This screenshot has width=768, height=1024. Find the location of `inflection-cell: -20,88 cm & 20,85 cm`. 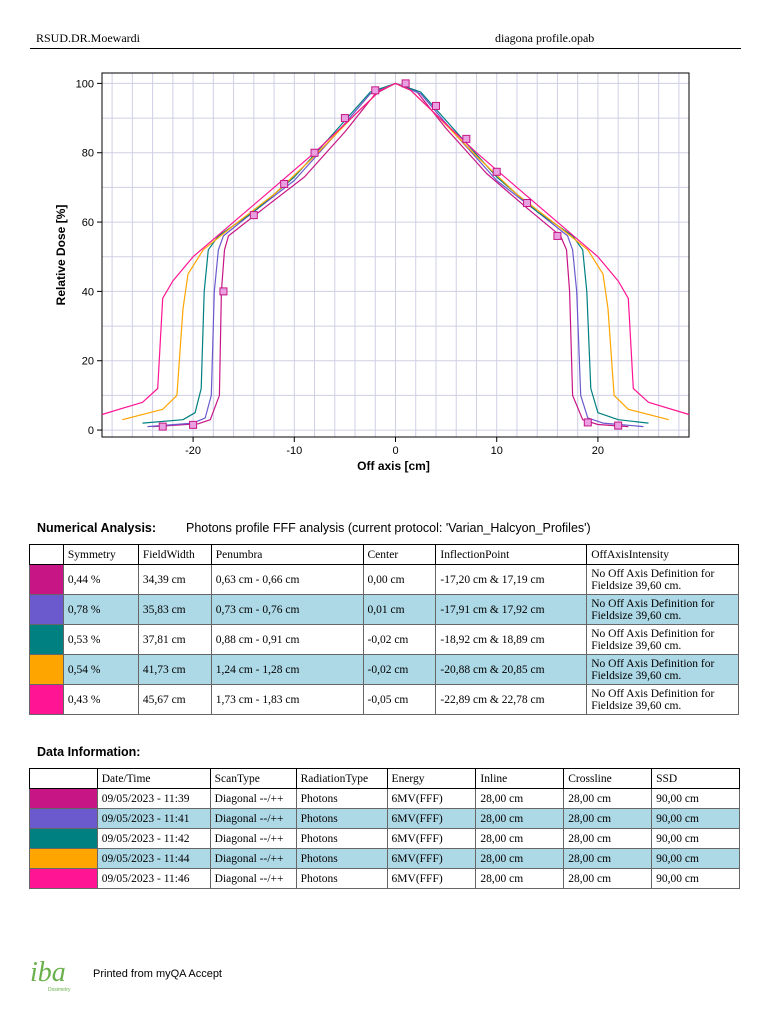

inflection-cell: -20,88 cm & 20,85 cm is located at coordinates (511, 669).